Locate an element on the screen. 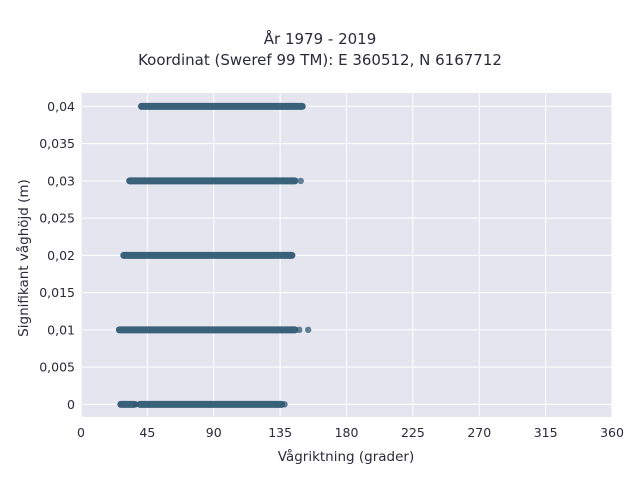  x-tick-label: 270 is located at coordinates (479, 432).